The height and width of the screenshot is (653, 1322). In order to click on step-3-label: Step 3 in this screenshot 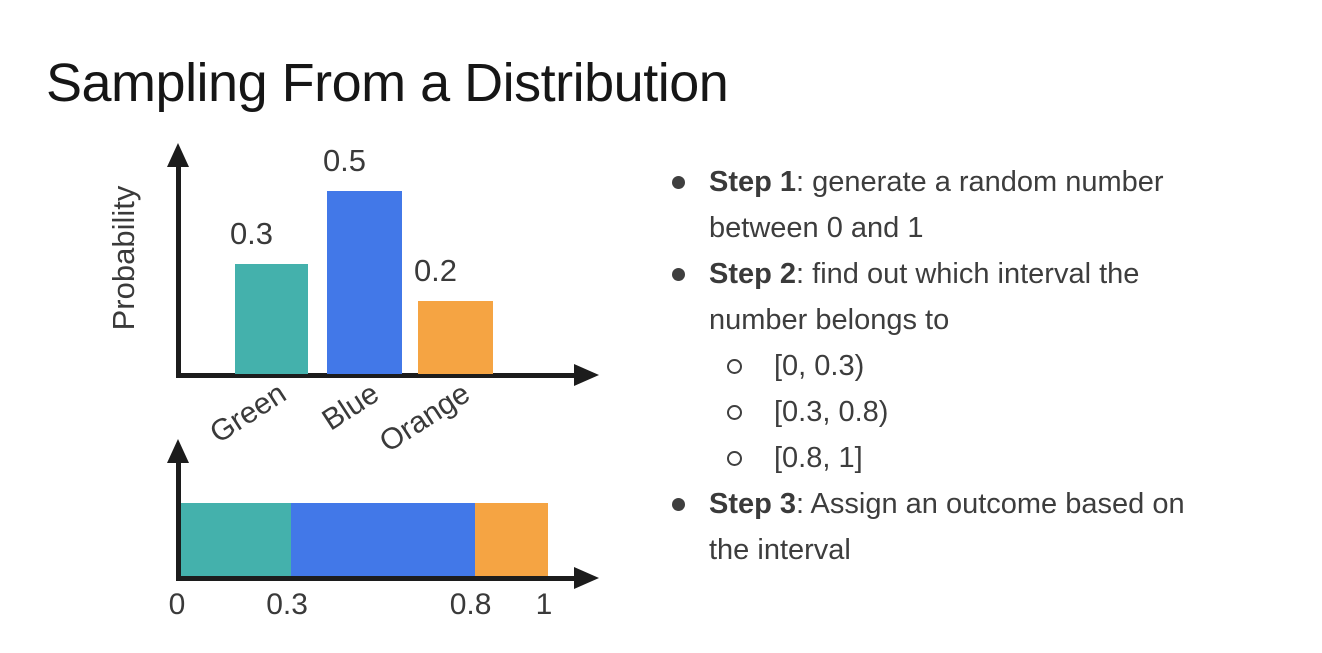, I will do `click(753, 504)`.